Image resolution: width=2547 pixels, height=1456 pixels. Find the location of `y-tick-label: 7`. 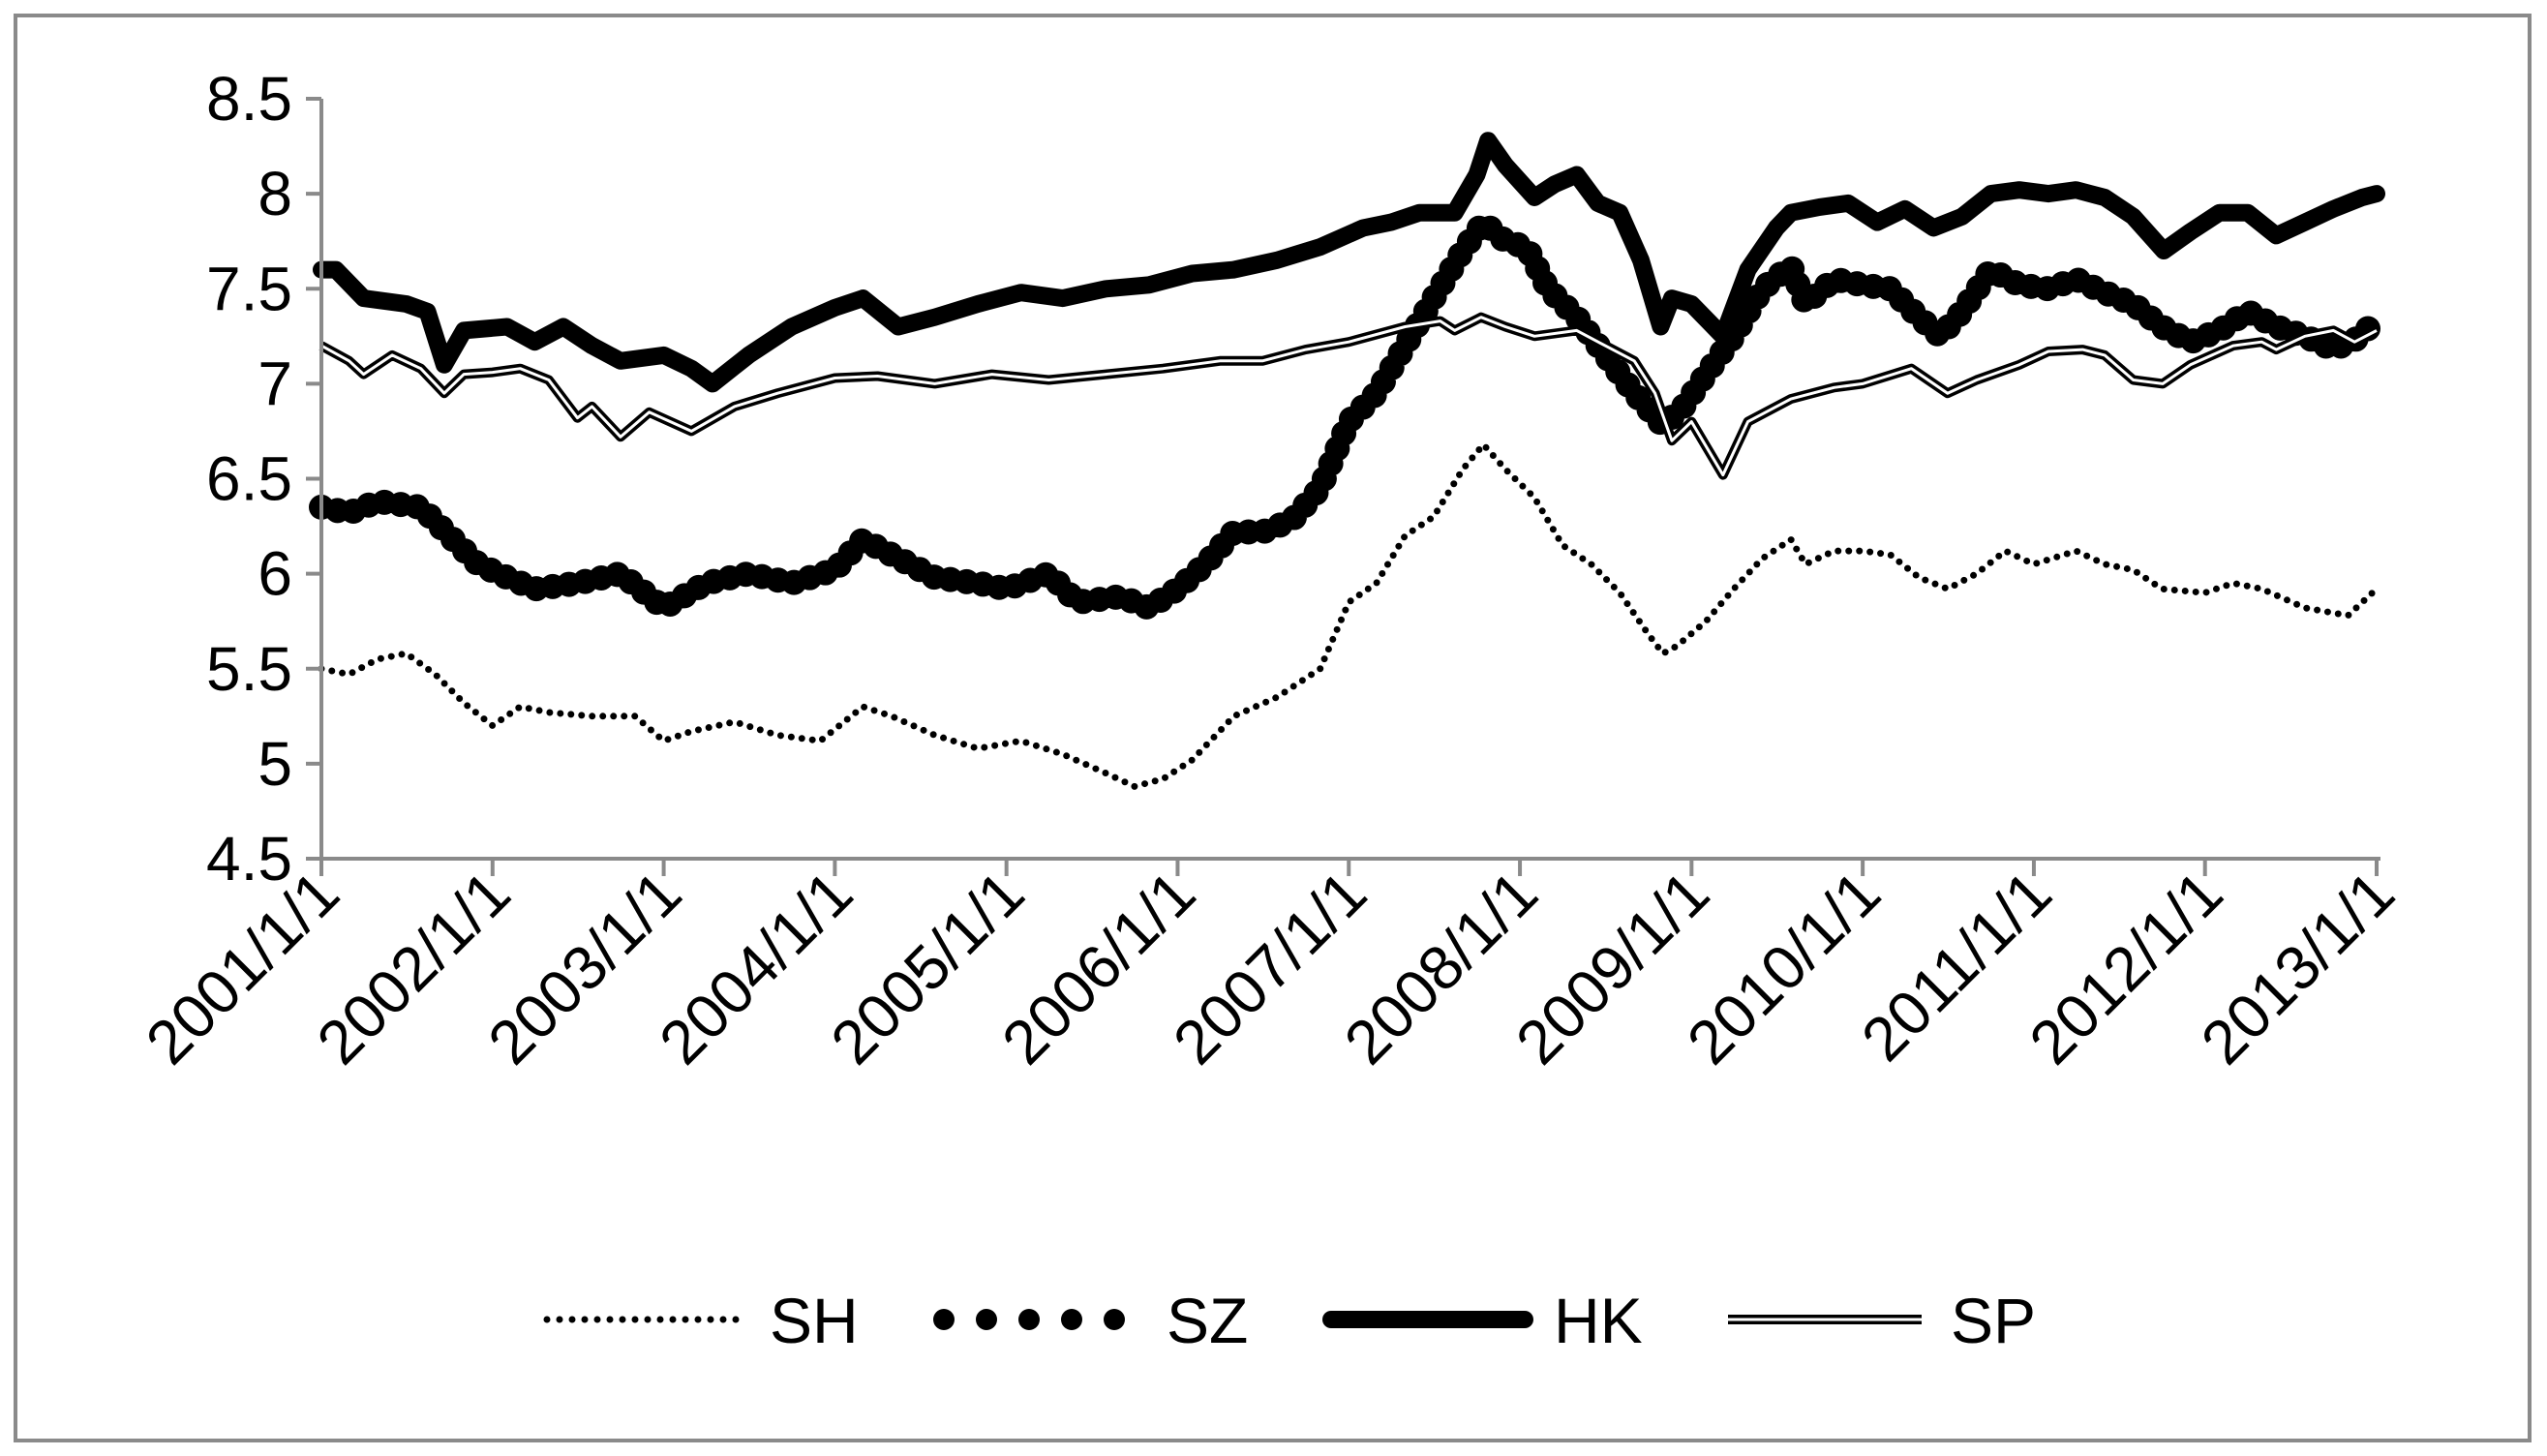

y-tick-label: 7 is located at coordinates (275, 383).